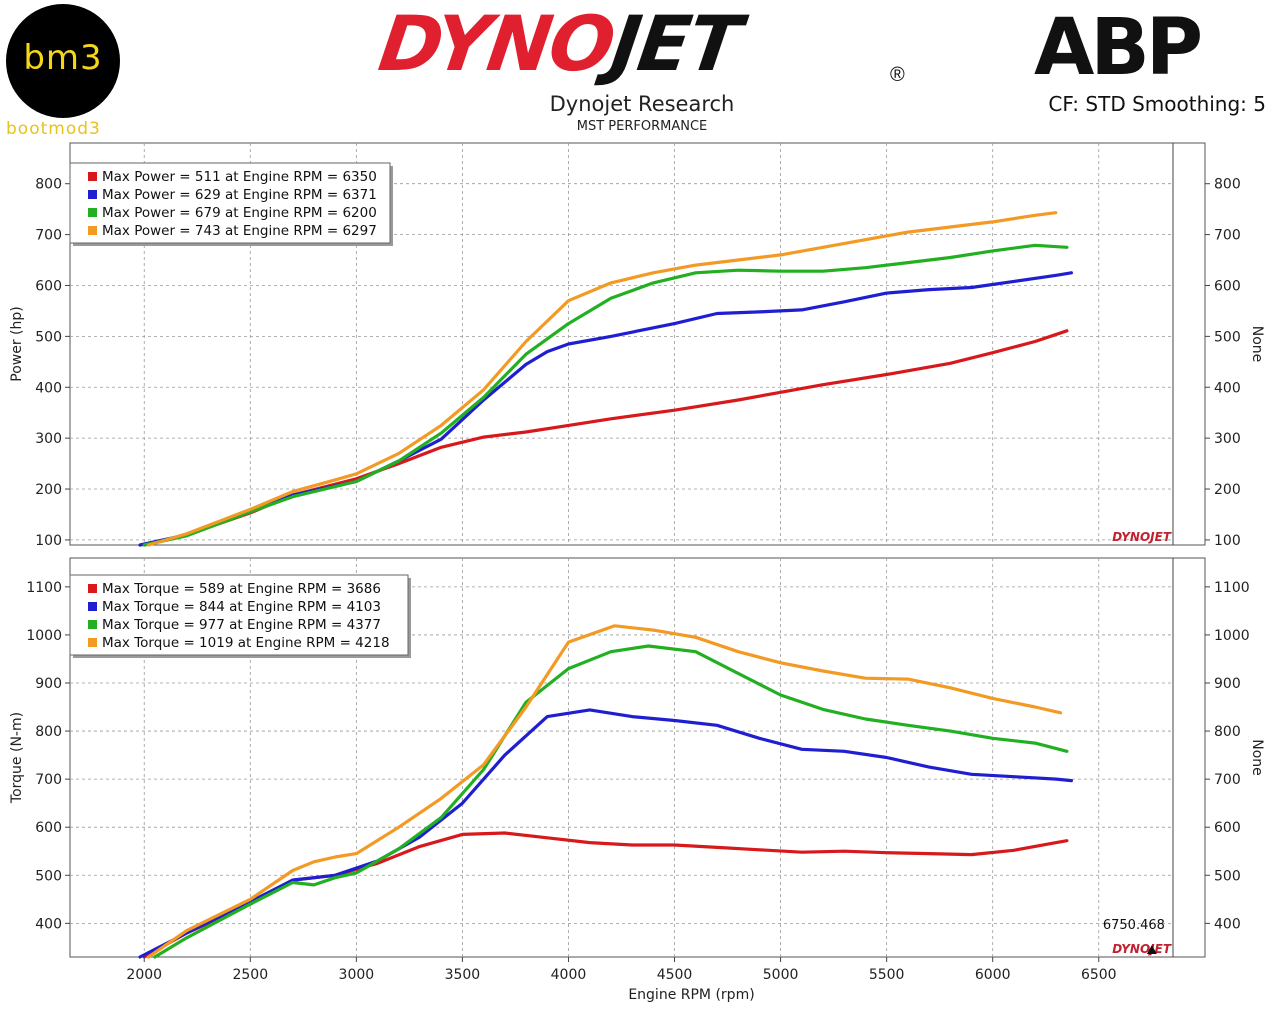 This screenshot has width=1284, height=1028. I want to click on bootmod3-wordmark: bootmod3, so click(53, 129).